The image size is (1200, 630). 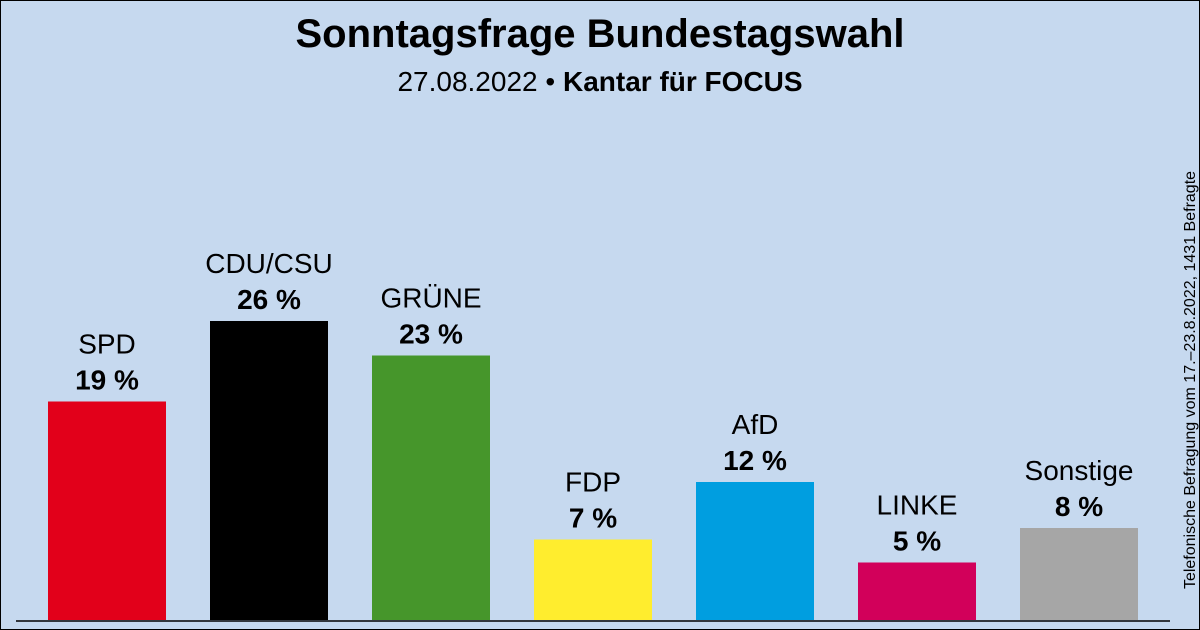 I want to click on value-label-linke: 5 %, so click(x=917, y=541).